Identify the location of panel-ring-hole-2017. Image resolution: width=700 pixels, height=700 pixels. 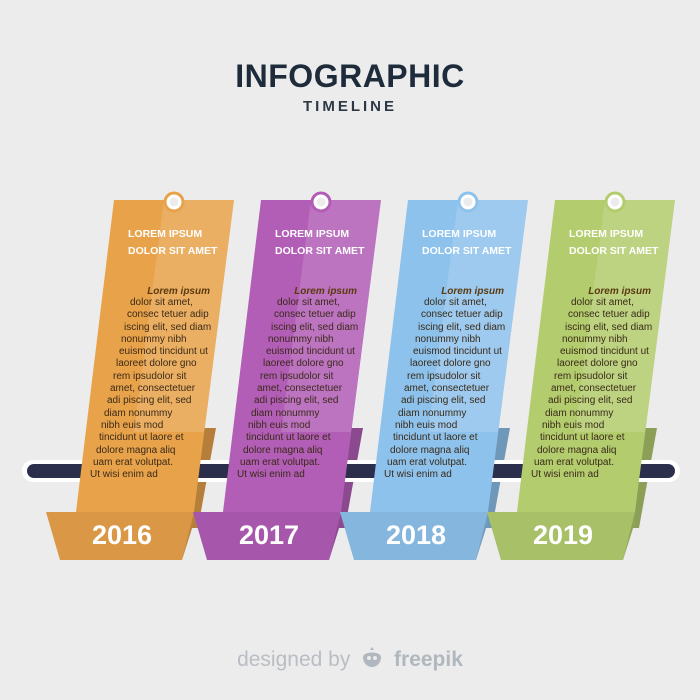
(321, 202).